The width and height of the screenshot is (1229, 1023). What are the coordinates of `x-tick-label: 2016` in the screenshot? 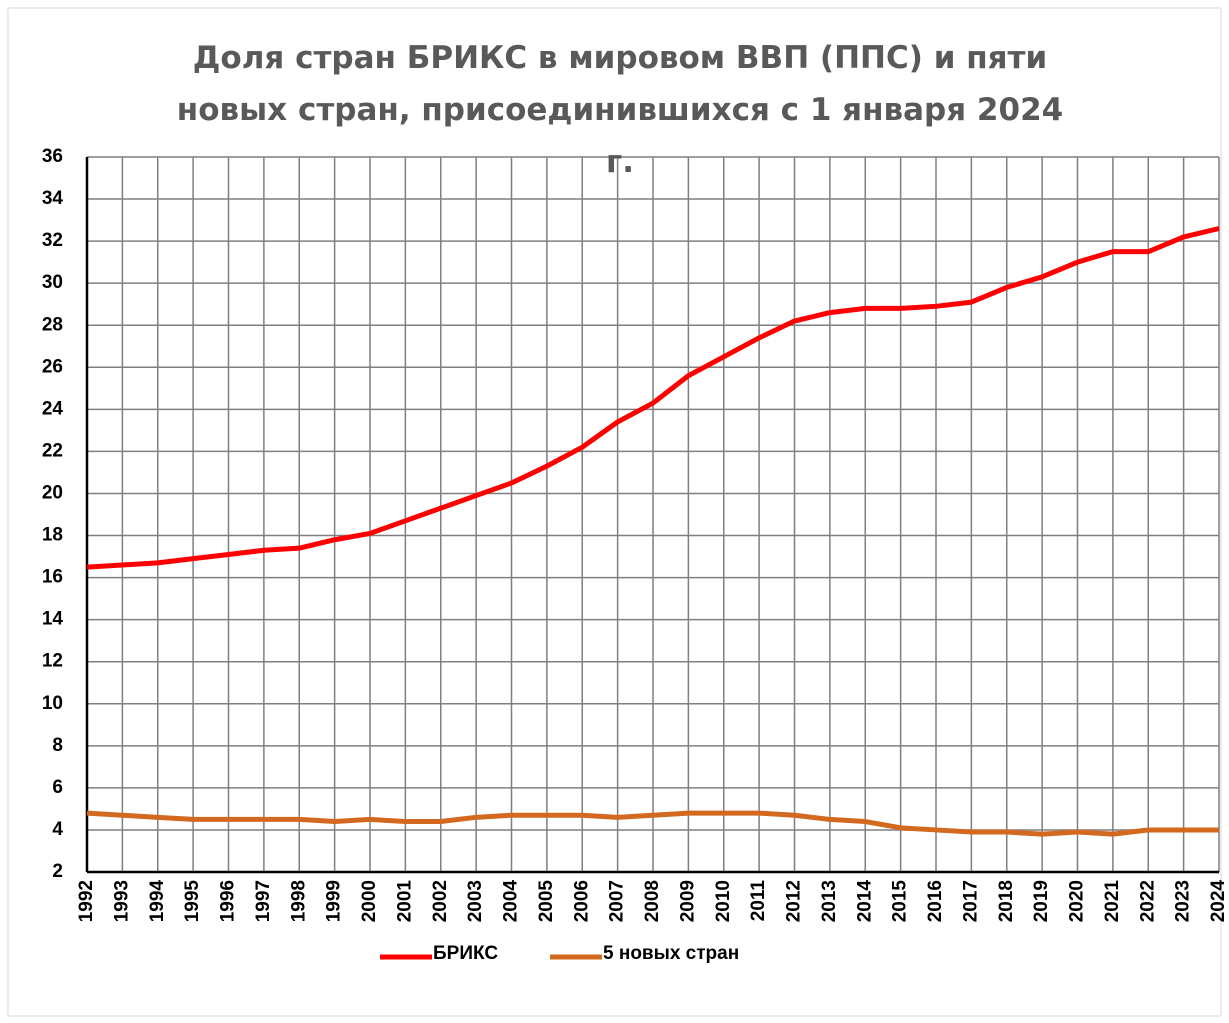 It's located at (935, 901).